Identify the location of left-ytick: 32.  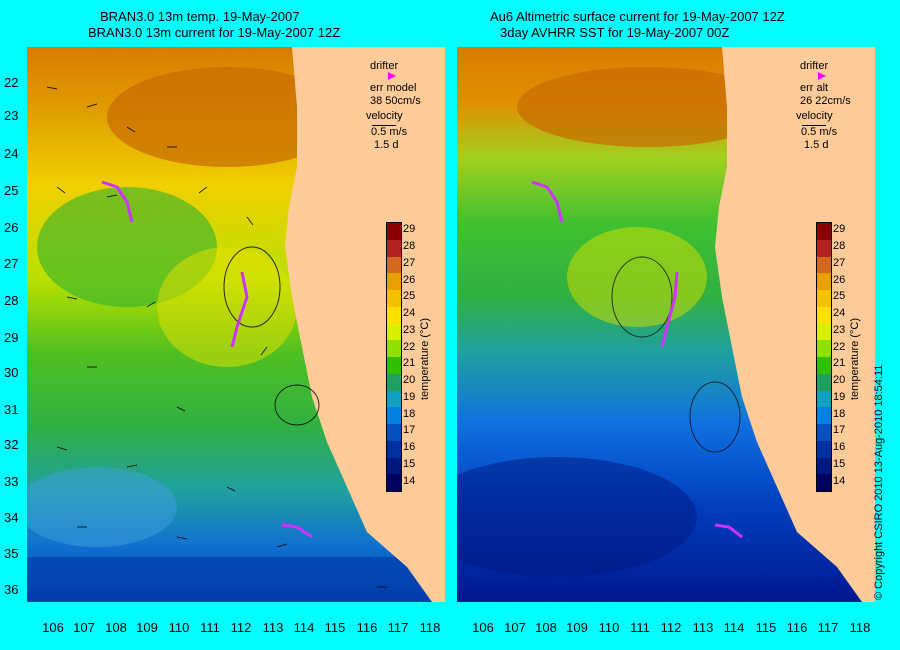
(11, 444).